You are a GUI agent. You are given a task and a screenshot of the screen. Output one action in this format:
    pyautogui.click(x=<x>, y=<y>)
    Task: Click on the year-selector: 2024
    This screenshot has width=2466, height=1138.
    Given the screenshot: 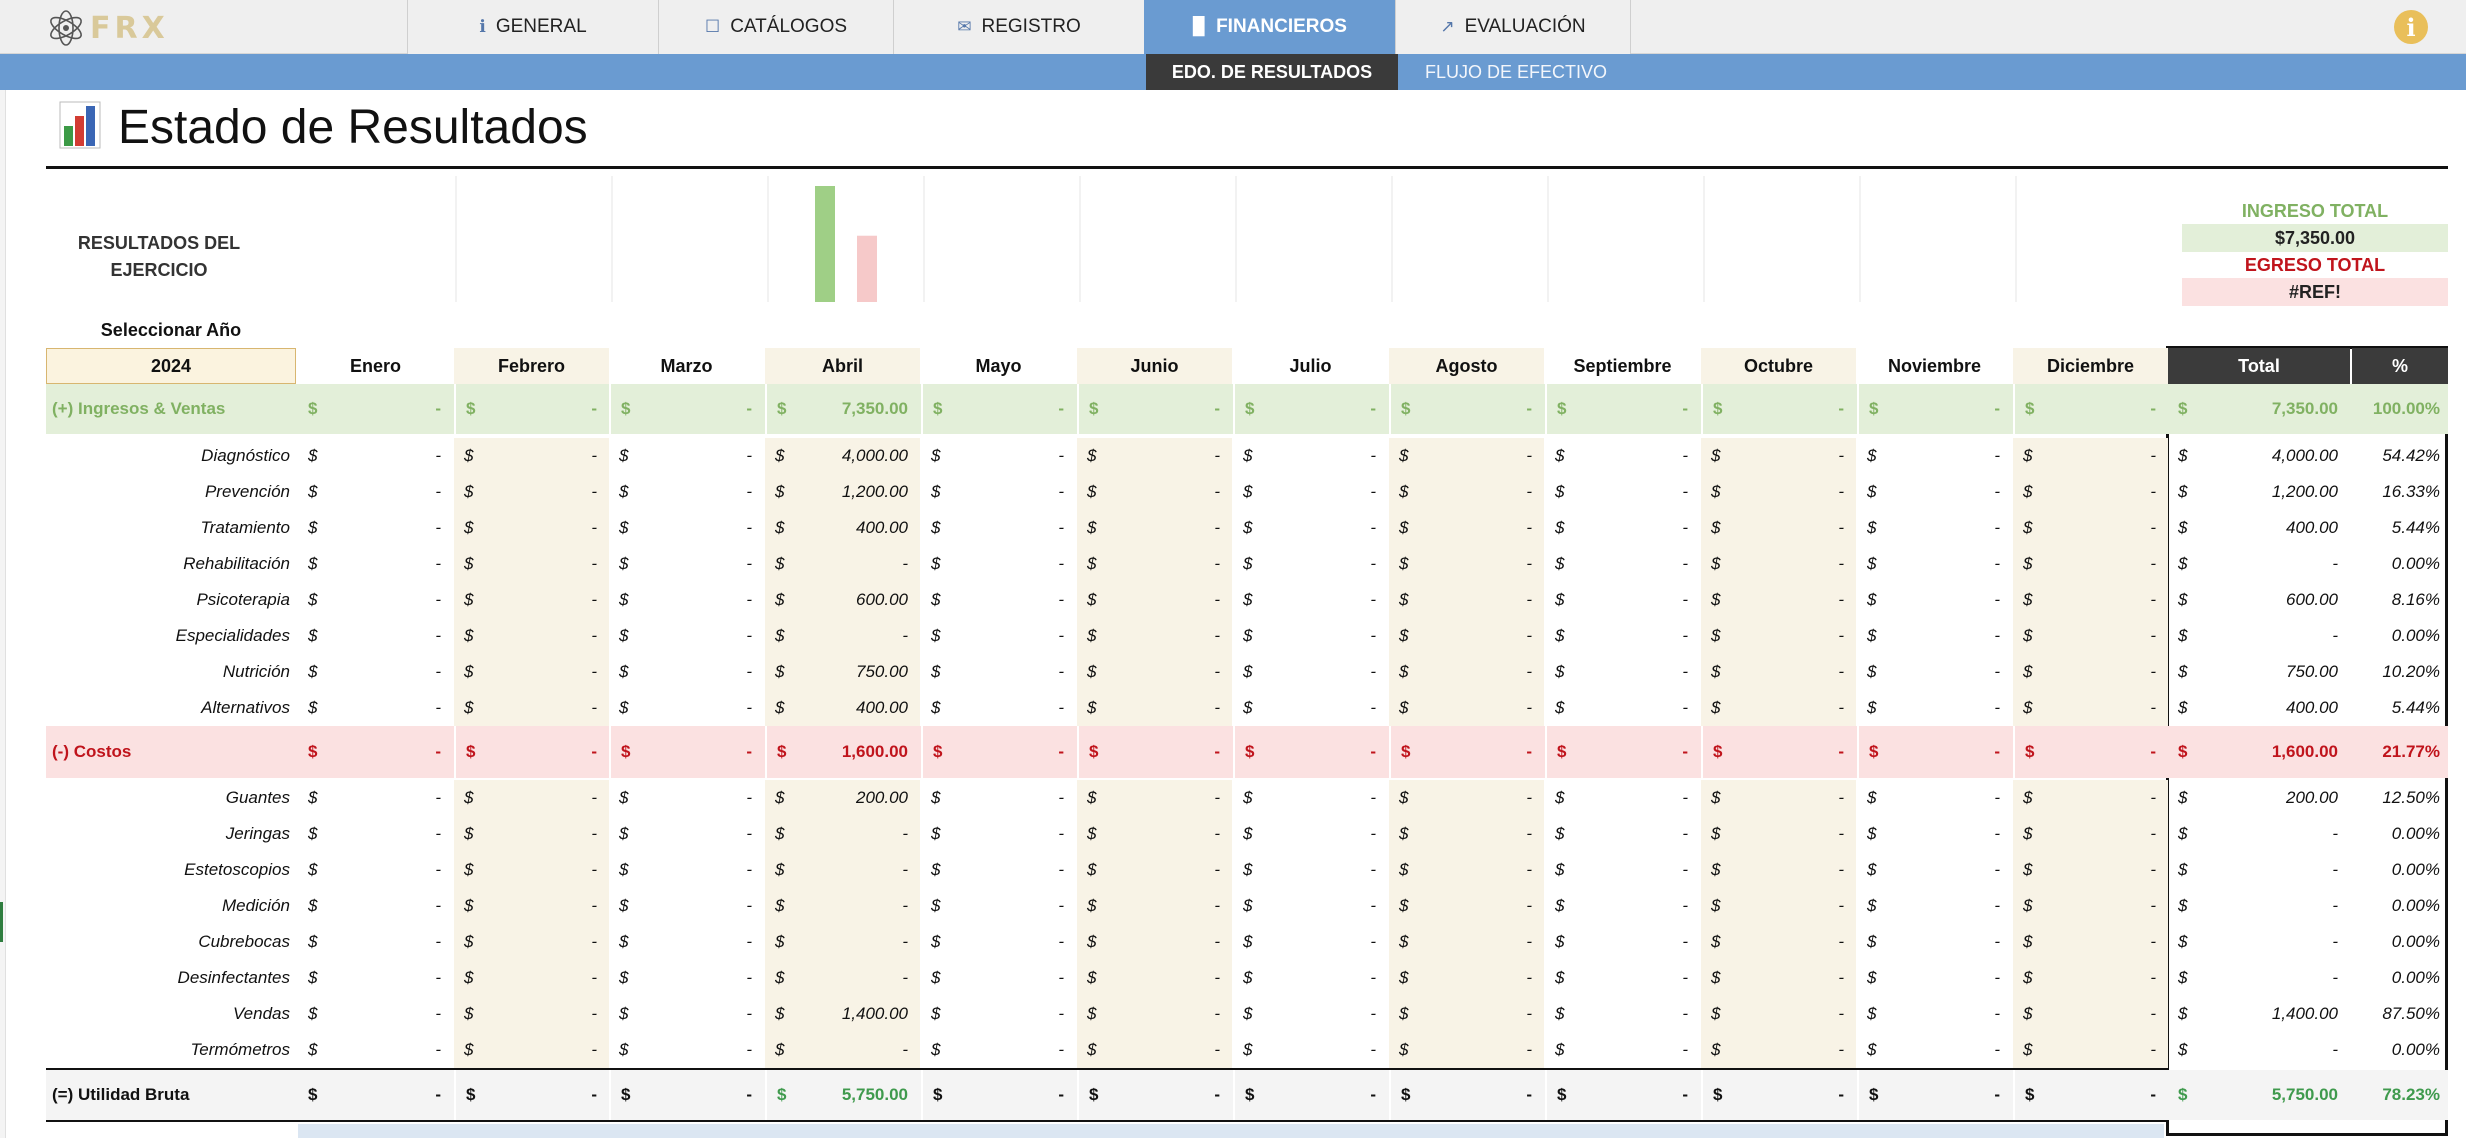 What is the action you would take?
    pyautogui.click(x=171, y=366)
    